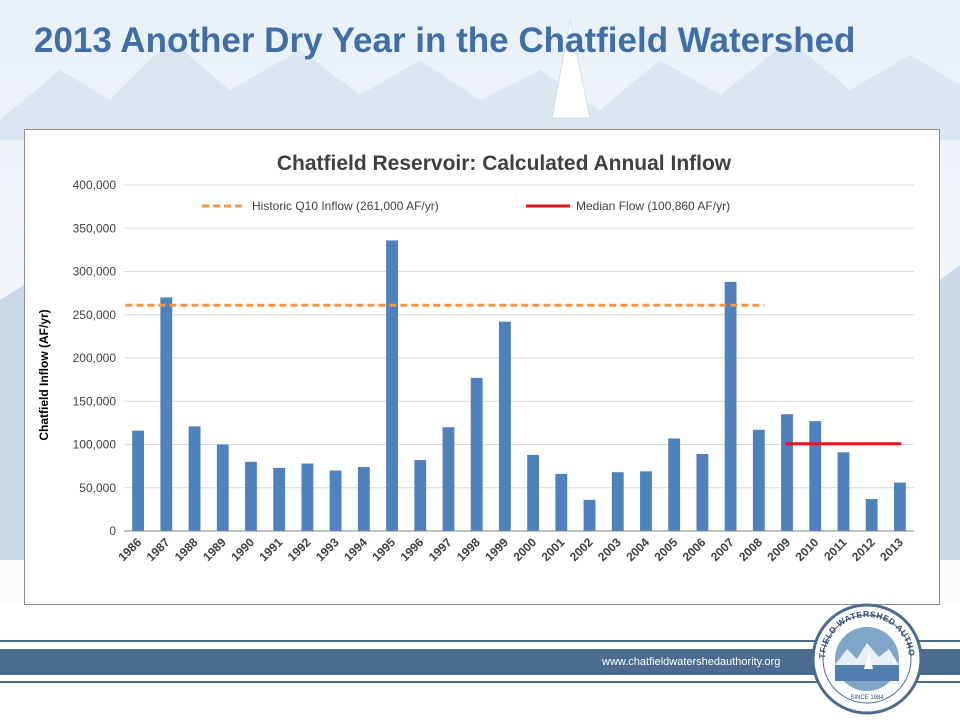 The height and width of the screenshot is (720, 960). What do you see at coordinates (335, 500) in the screenshot?
I see `bar-1993` at bounding box center [335, 500].